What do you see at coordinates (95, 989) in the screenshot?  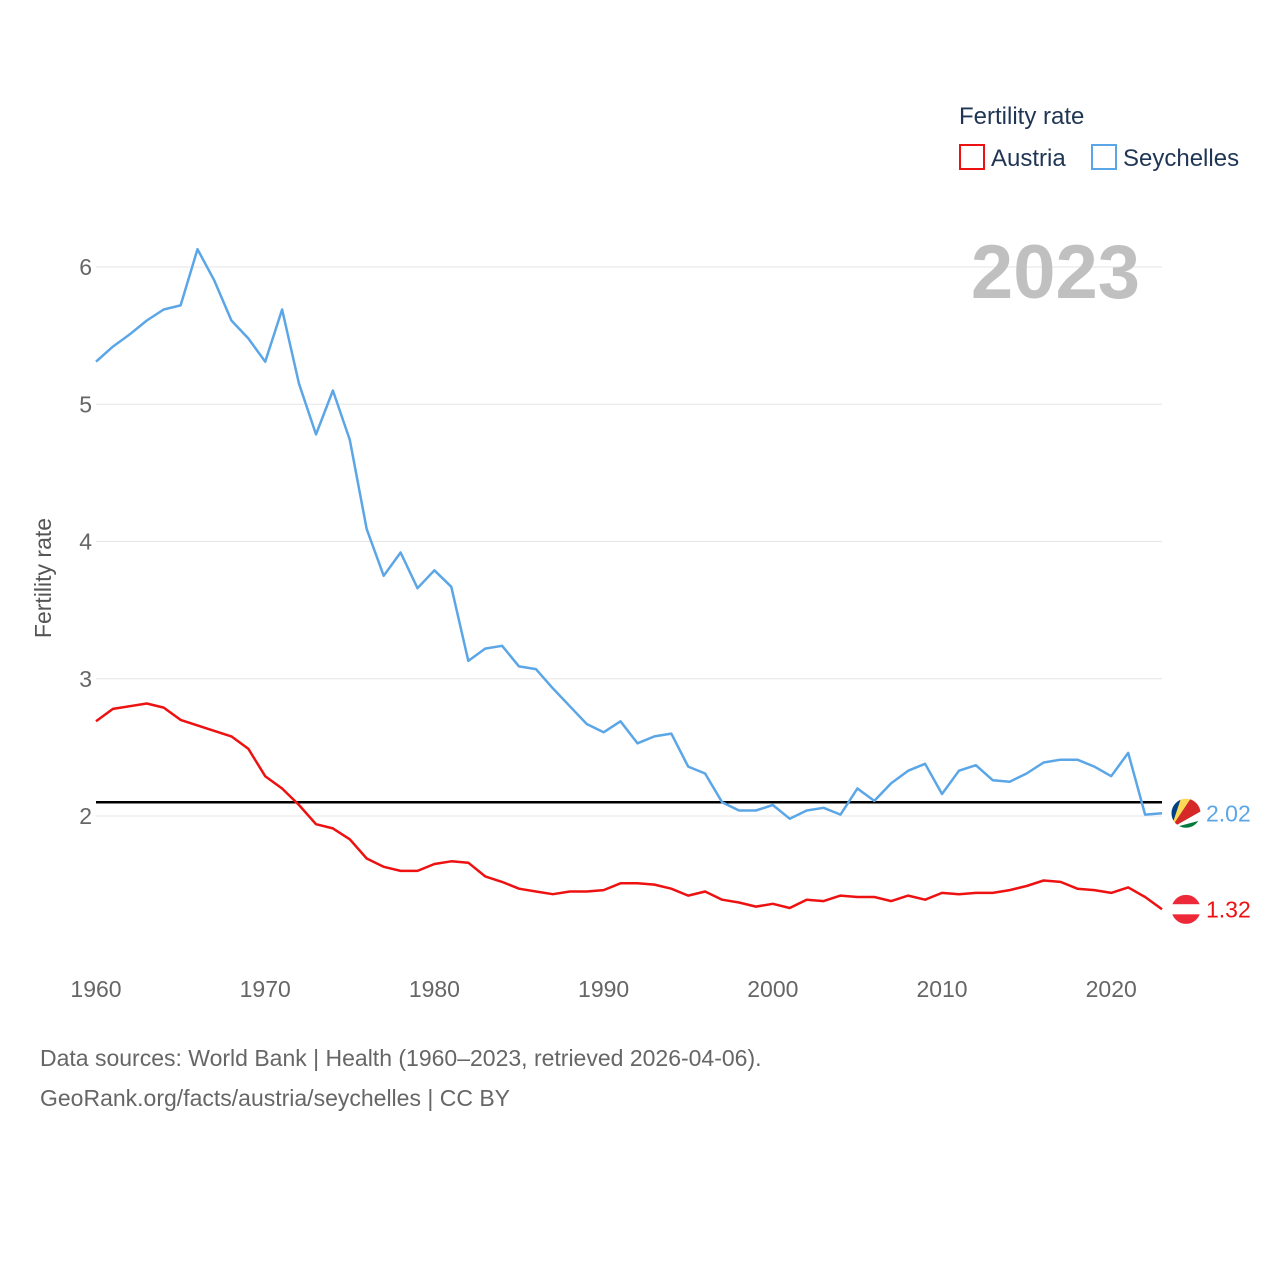 I see `x-tick-label-1960: 1960` at bounding box center [95, 989].